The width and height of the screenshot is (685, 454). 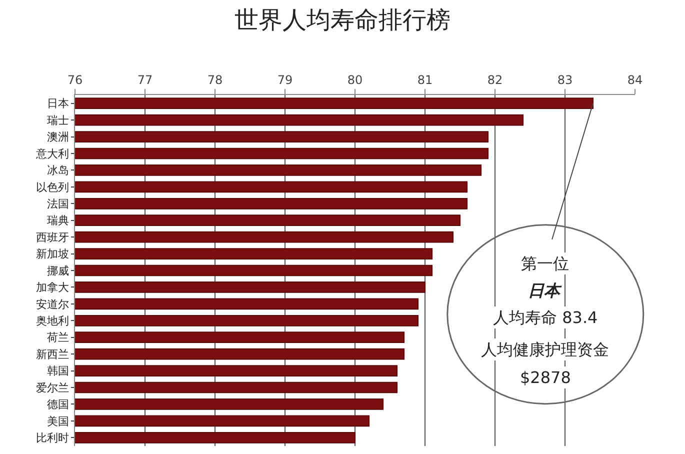 What do you see at coordinates (545, 317) in the screenshot?
I see `annotation: 人均寿命 83.4` at bounding box center [545, 317].